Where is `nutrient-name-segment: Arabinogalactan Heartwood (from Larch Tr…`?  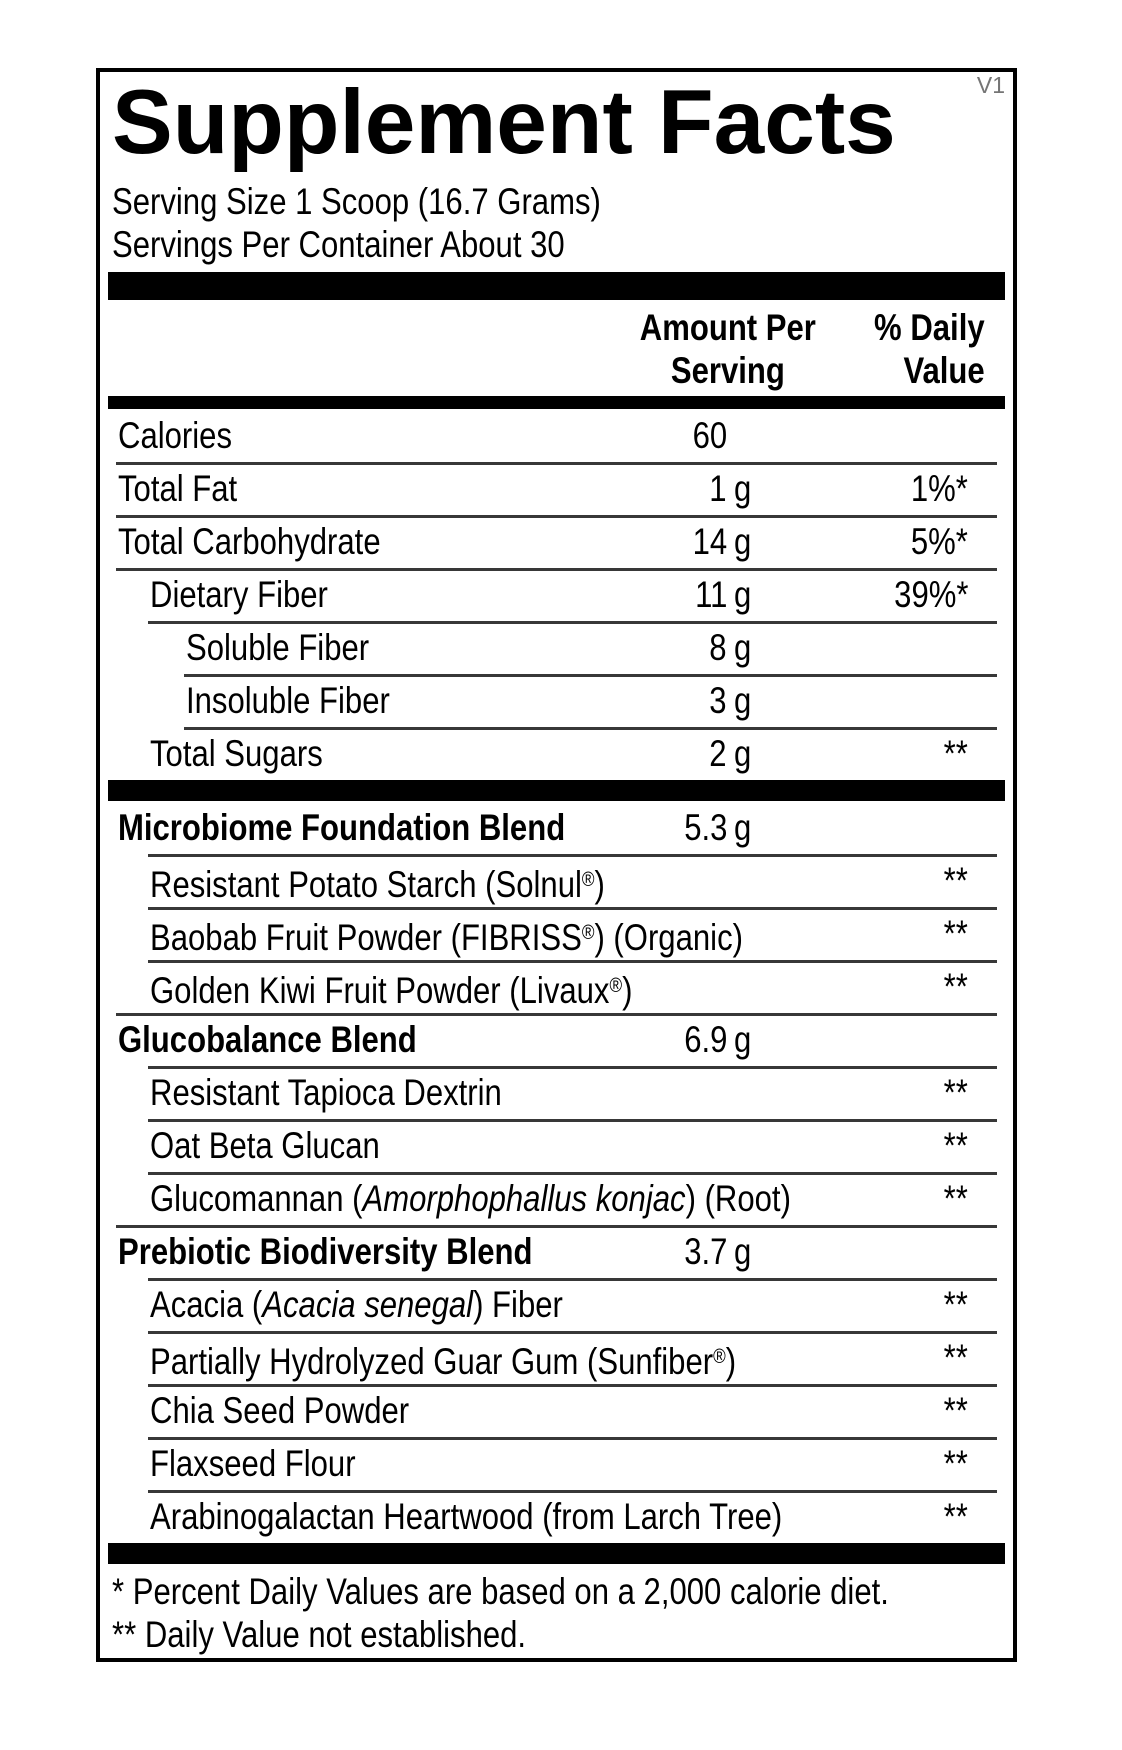
nutrient-name-segment: Arabinogalactan Heartwood (from Larch Tr… is located at coordinates (466, 1516).